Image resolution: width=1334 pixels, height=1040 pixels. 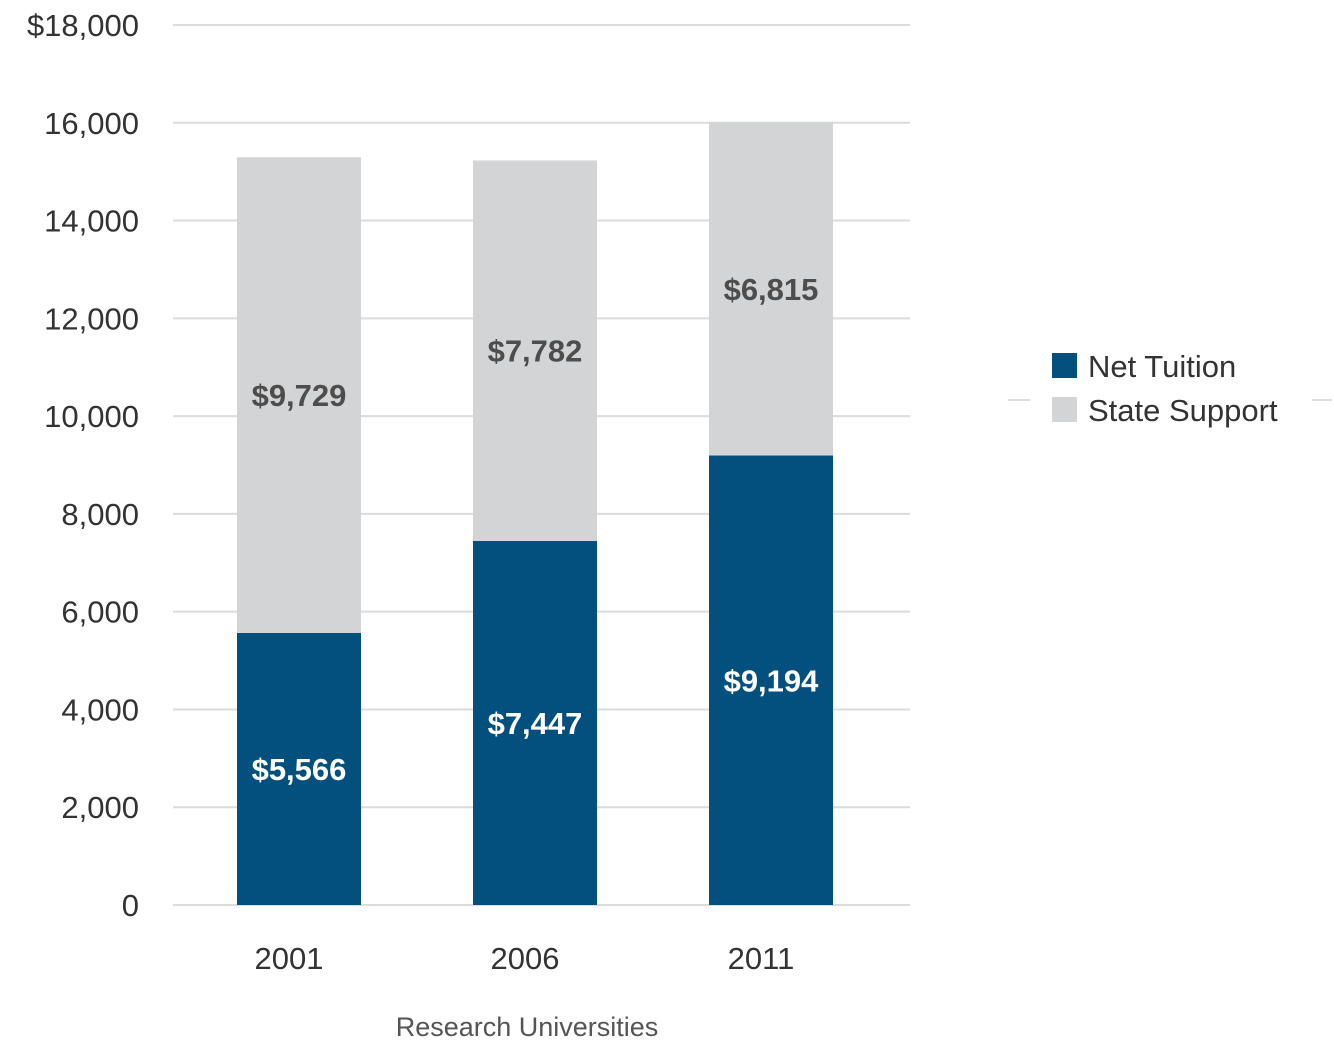 I want to click on y-tick-label: $18,000, so click(x=83, y=25).